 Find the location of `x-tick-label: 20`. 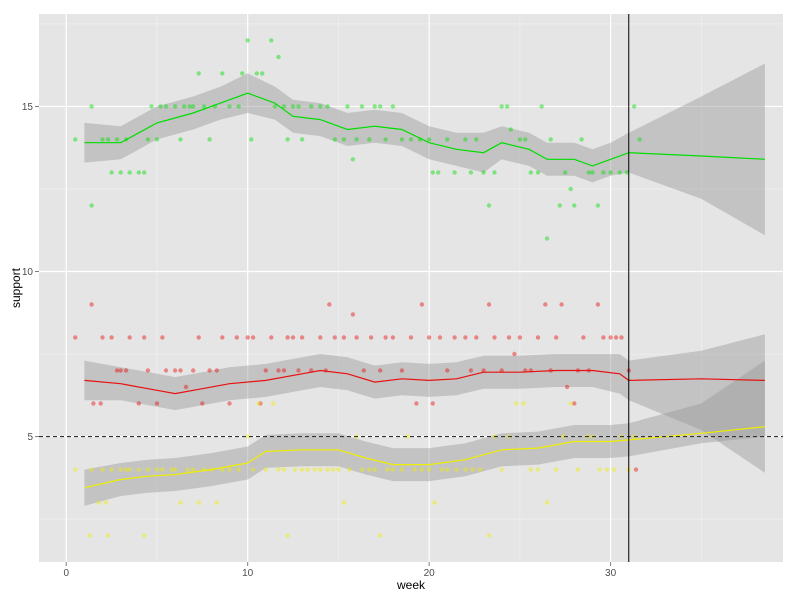

x-tick-label: 20 is located at coordinates (430, 573).